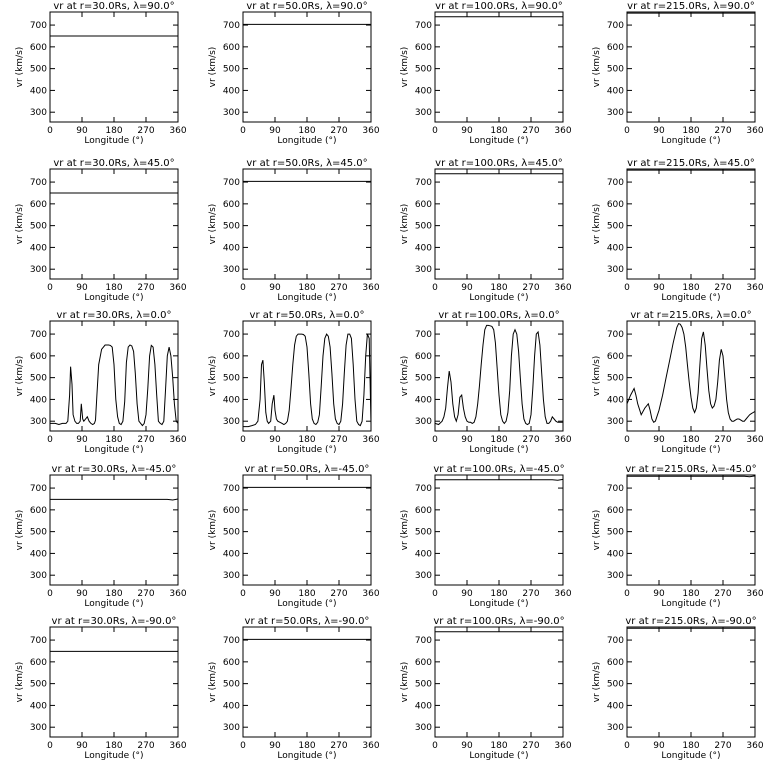 This screenshot has height=768, width=768. What do you see at coordinates (306, 163) in the screenshot?
I see `chart-title: vr at r=50.0Rs, λ=45.0°` at bounding box center [306, 163].